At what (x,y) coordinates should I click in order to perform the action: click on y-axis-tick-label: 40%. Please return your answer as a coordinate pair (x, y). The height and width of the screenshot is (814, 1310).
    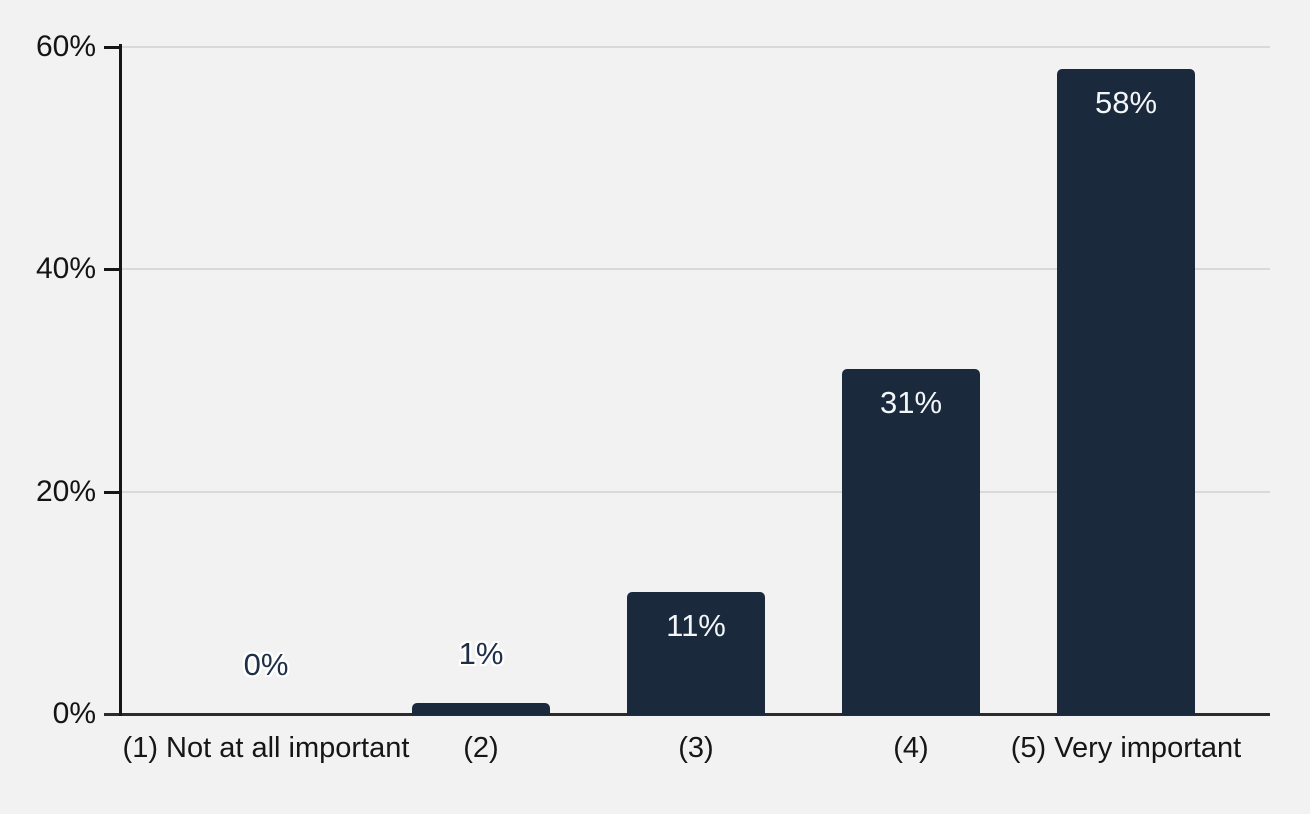
    Looking at the image, I should click on (65, 269).